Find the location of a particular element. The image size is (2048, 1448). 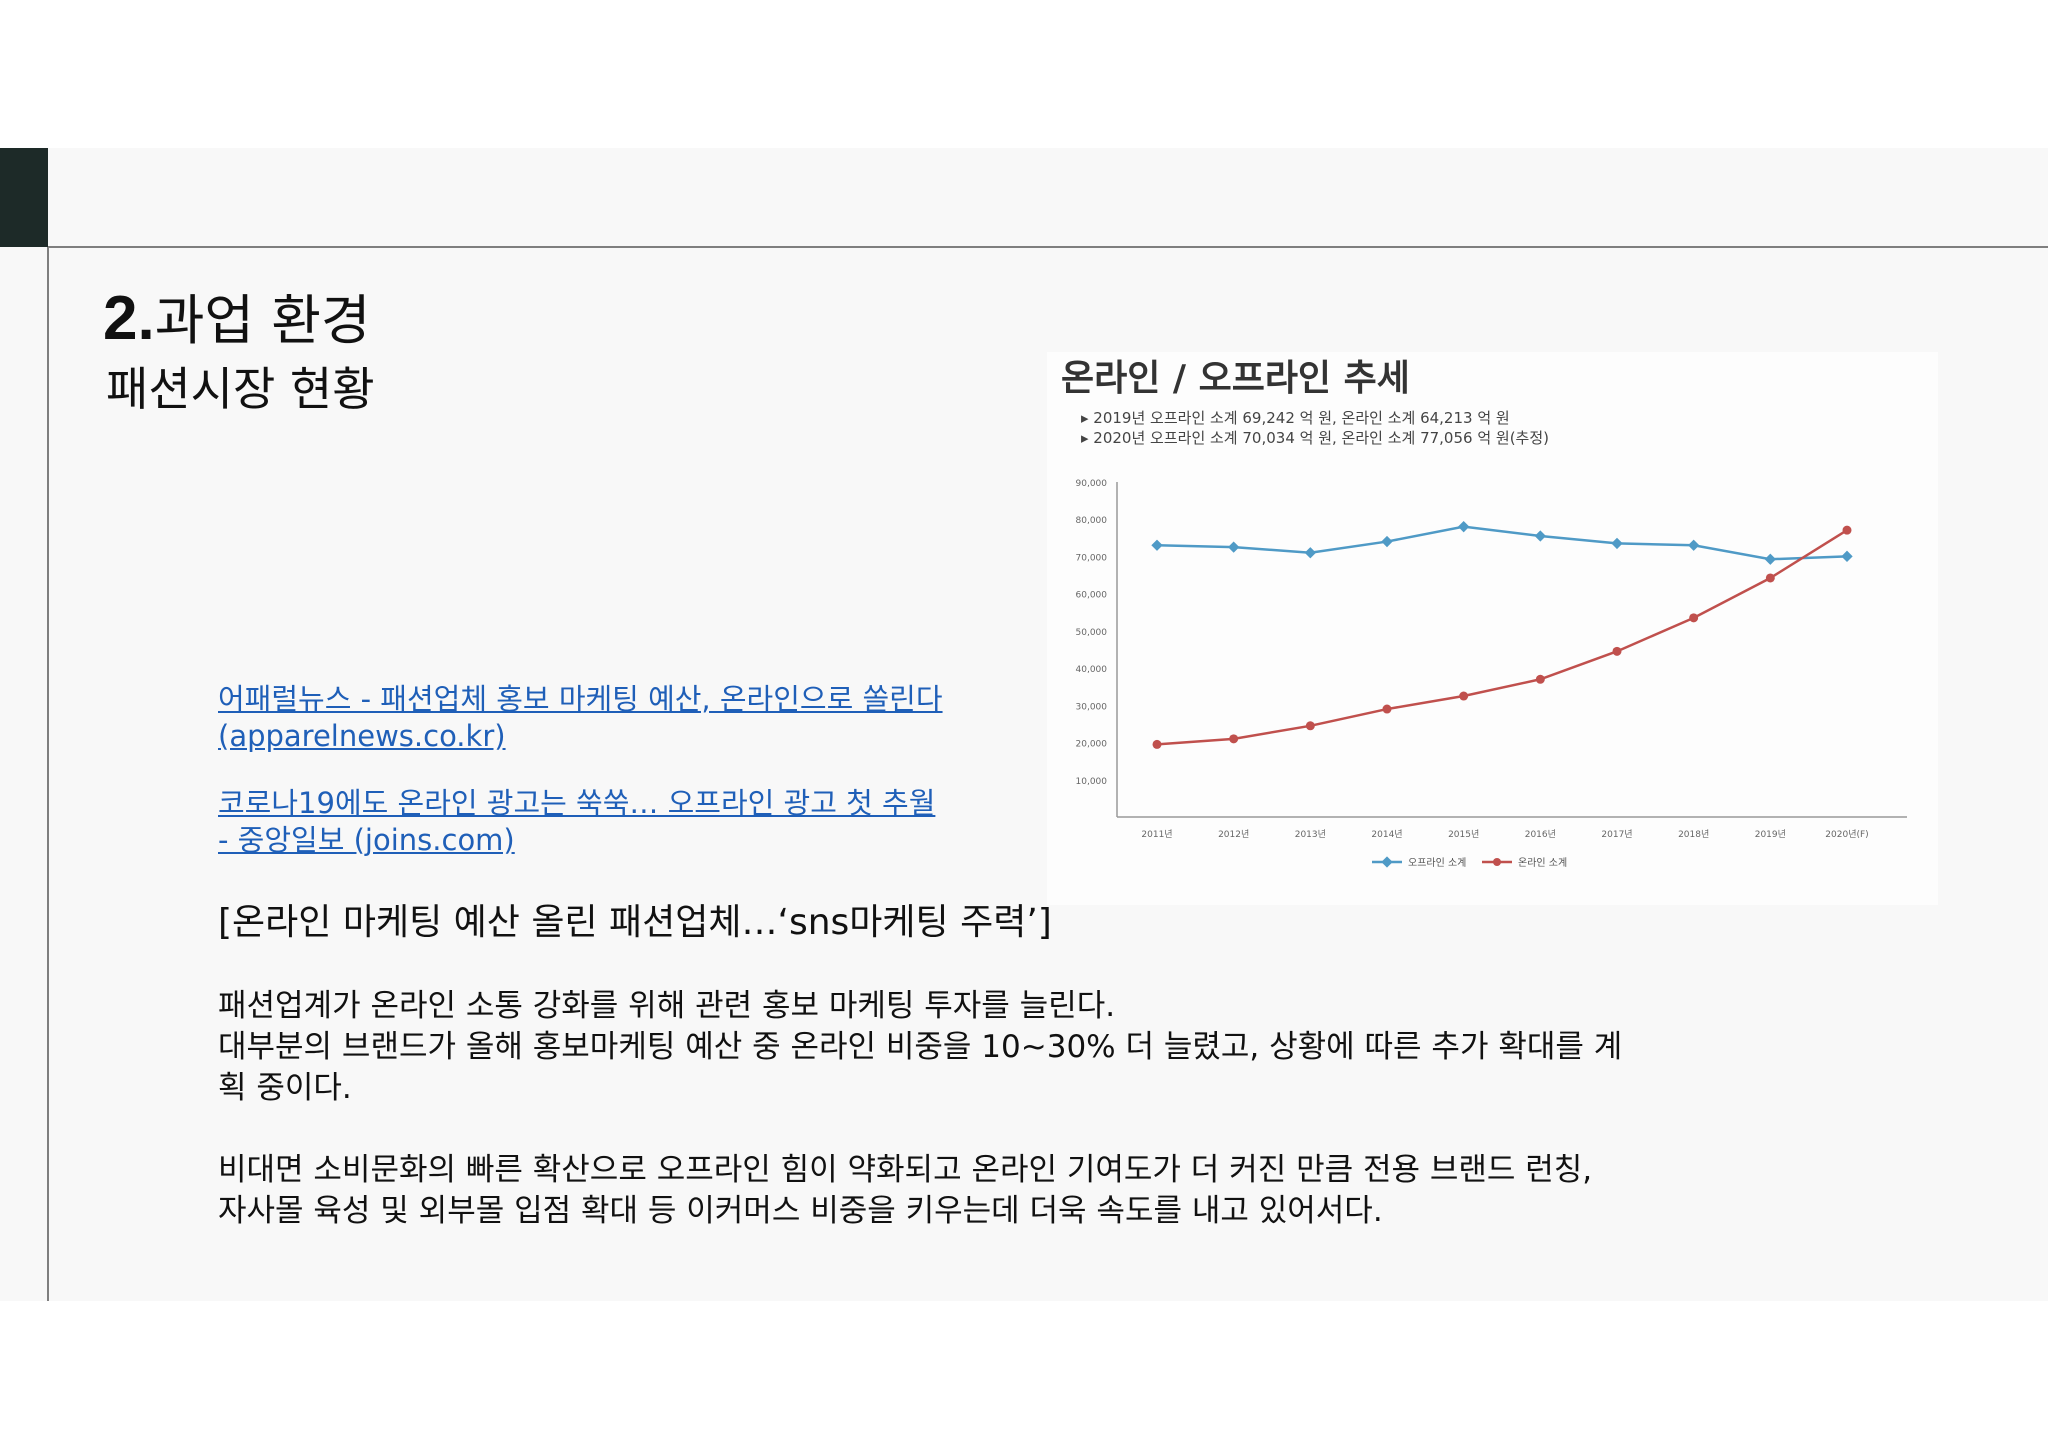

x-tick-label: 2019년 is located at coordinates (1770, 834).